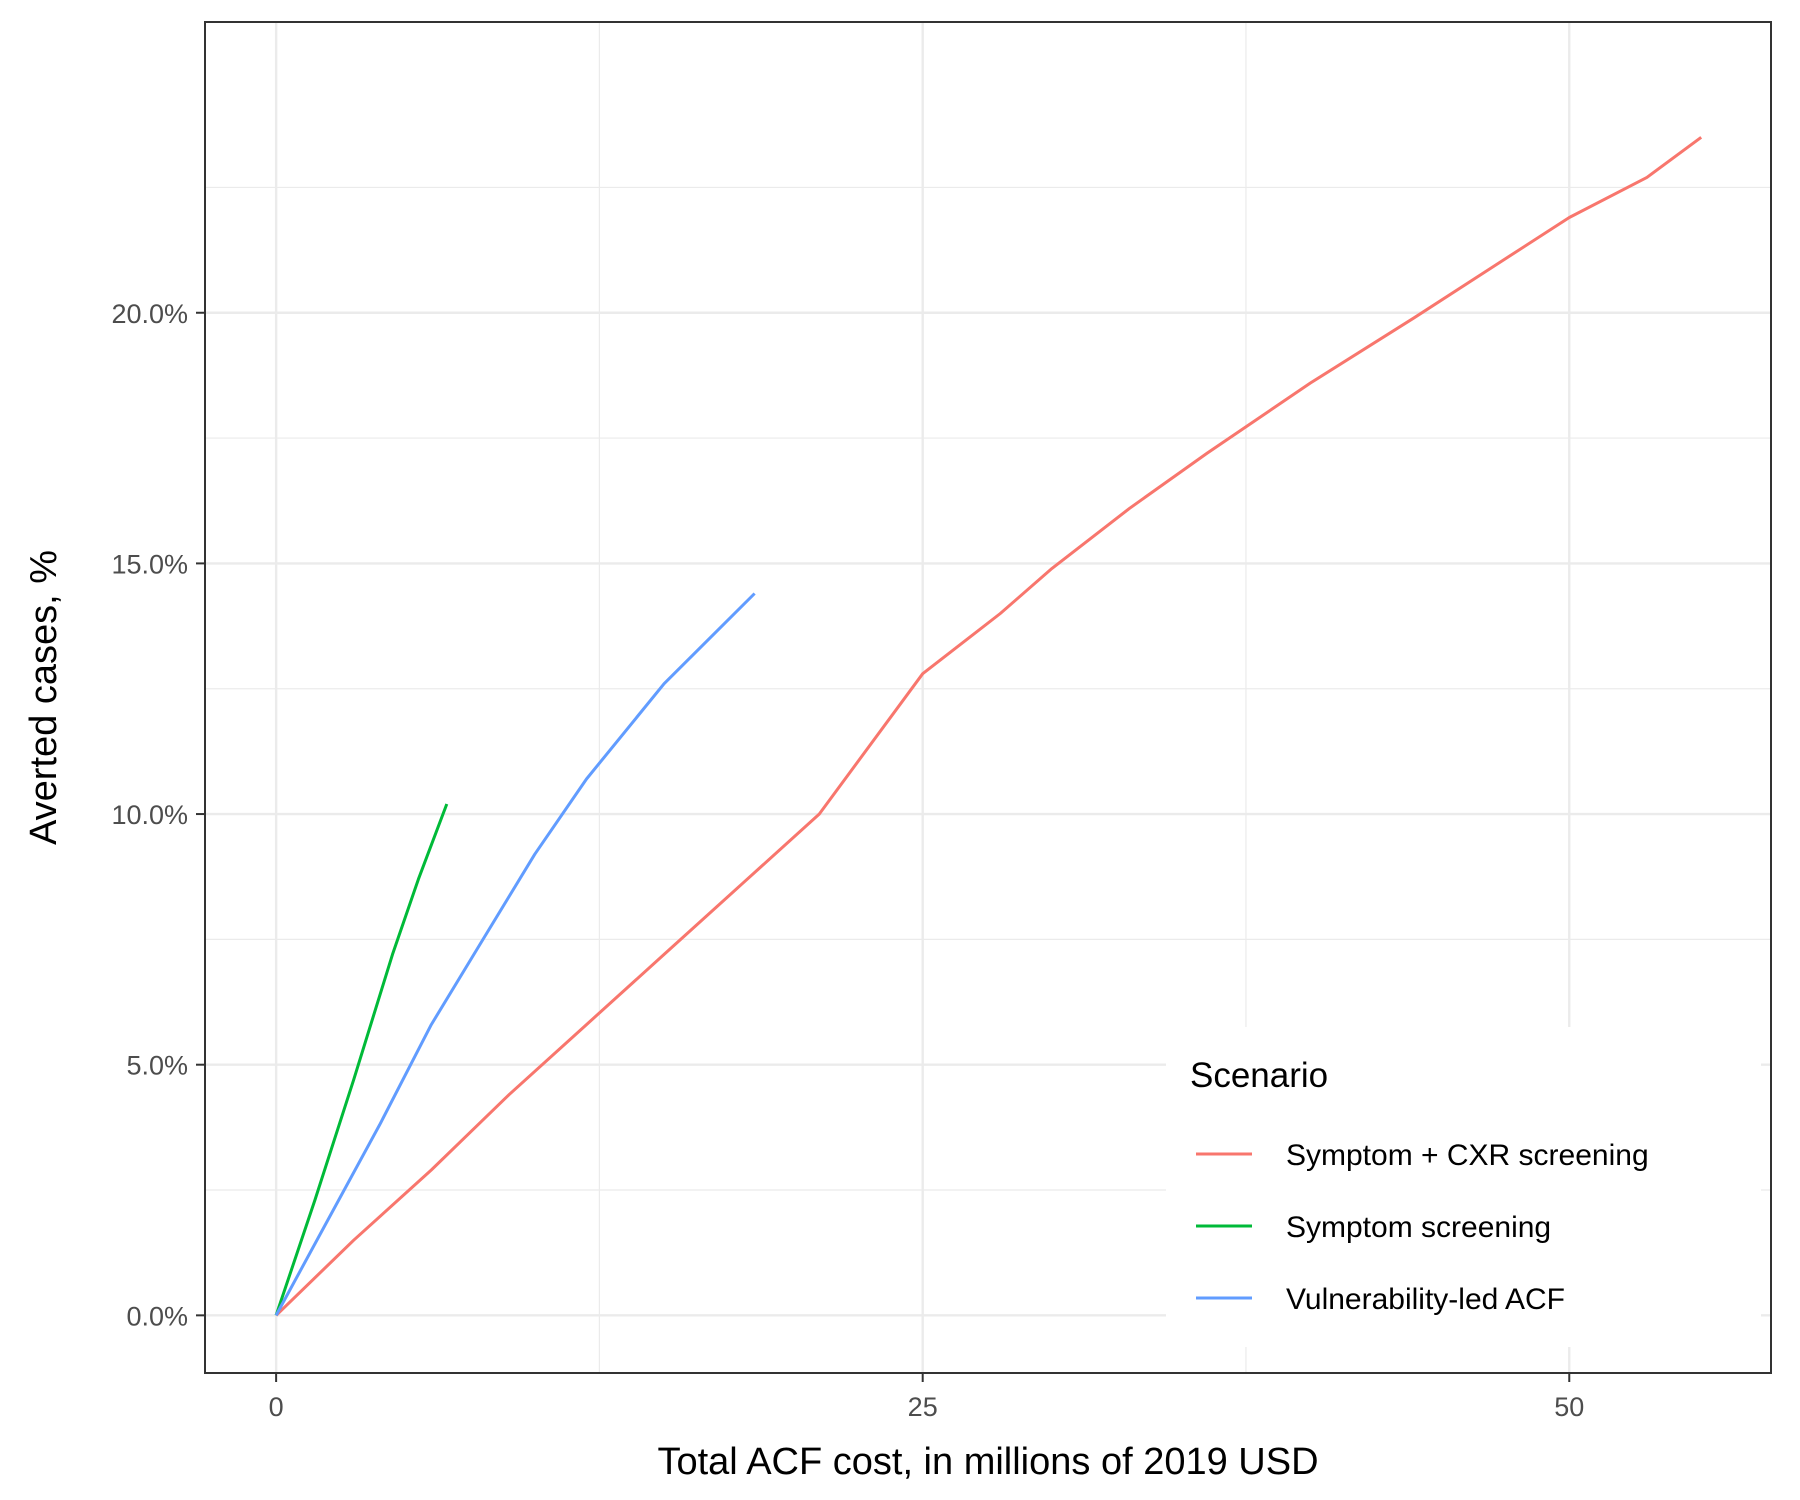  I want to click on y-tick-label: 0.0%, so click(157, 1316).